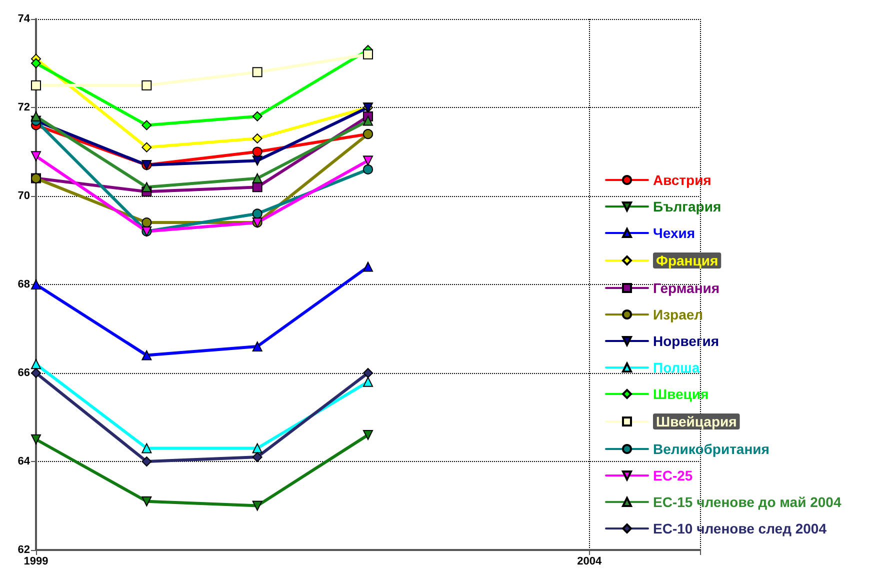  I want to click on y-tick-label: 74, so click(24, 19).